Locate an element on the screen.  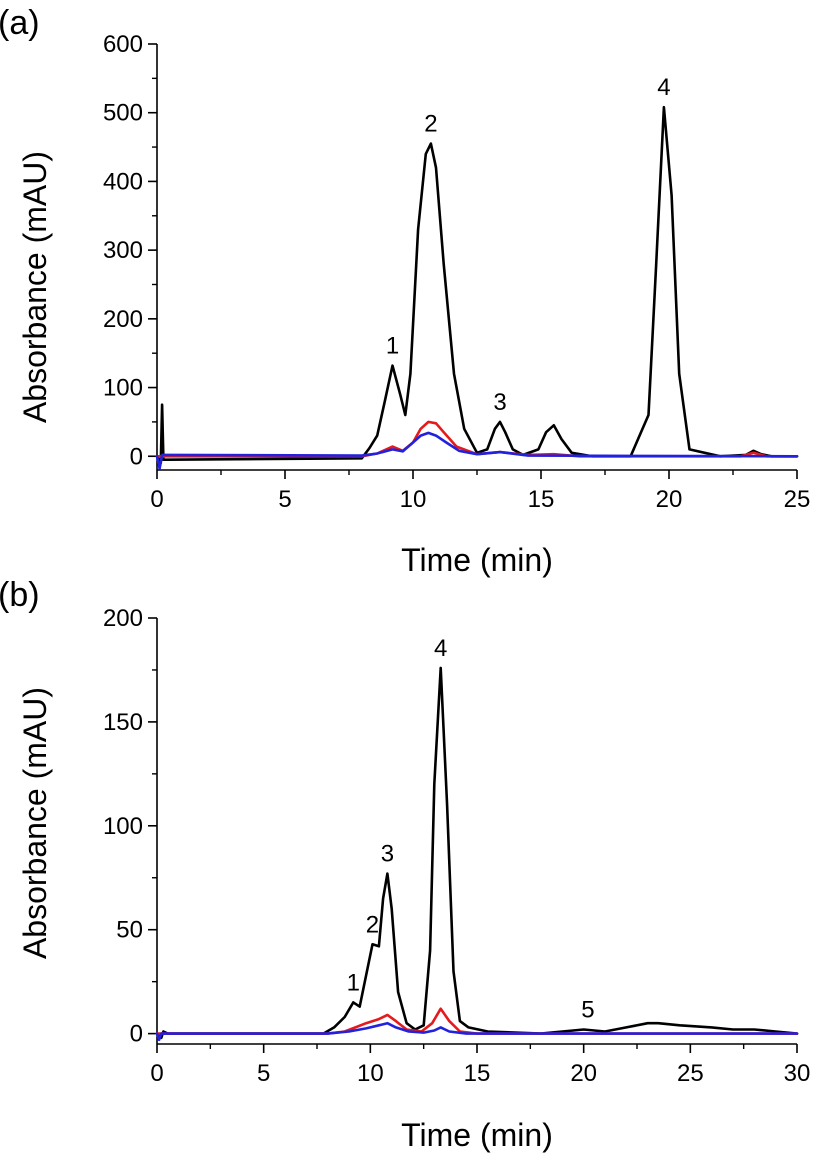
peak-label-b: 4 is located at coordinates (440, 648).